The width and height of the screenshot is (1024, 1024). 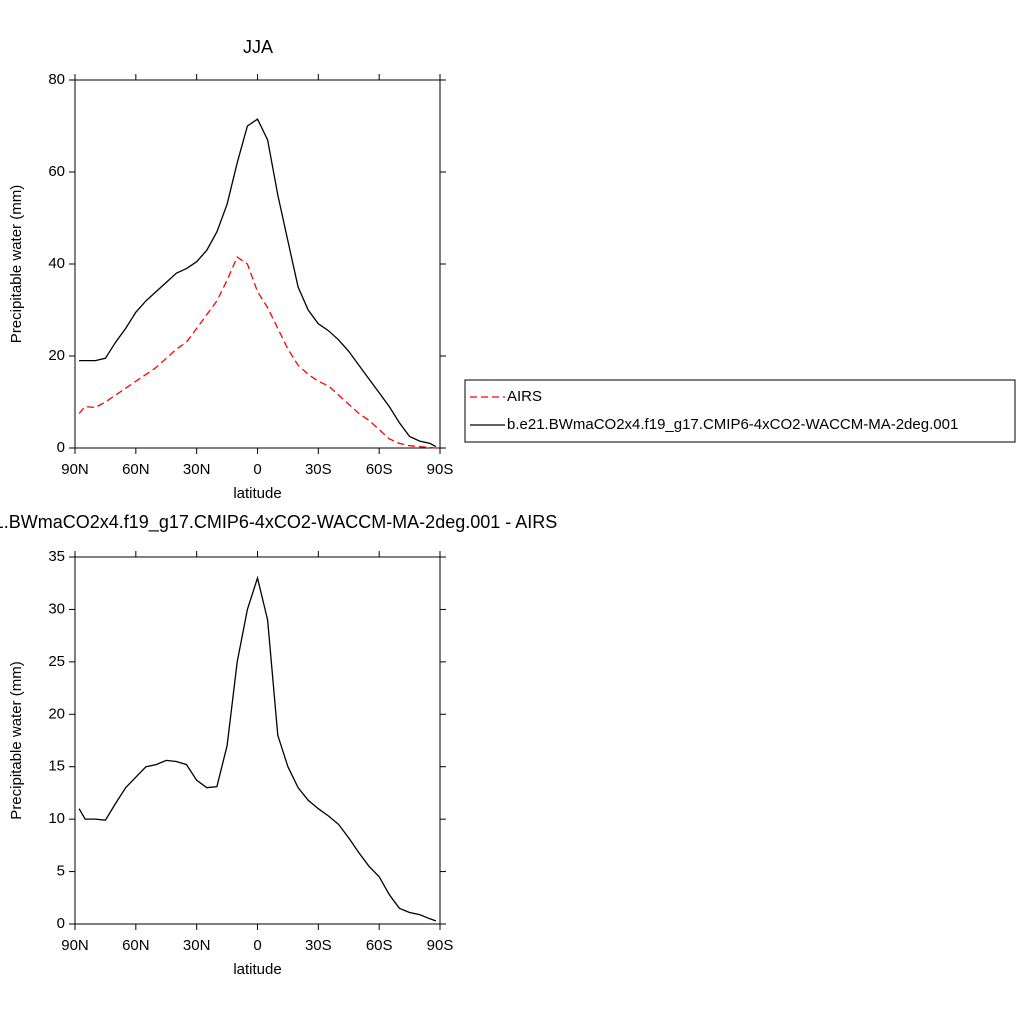 I want to click on legend-box, so click(x=740, y=411).